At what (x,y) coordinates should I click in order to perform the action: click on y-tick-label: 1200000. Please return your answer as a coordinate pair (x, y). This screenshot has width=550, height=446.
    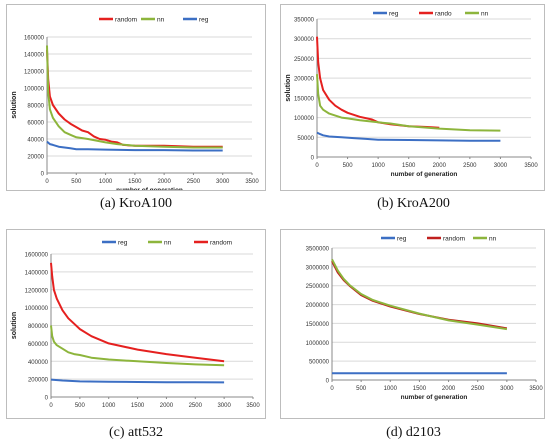
    Looking at the image, I should click on (37, 291).